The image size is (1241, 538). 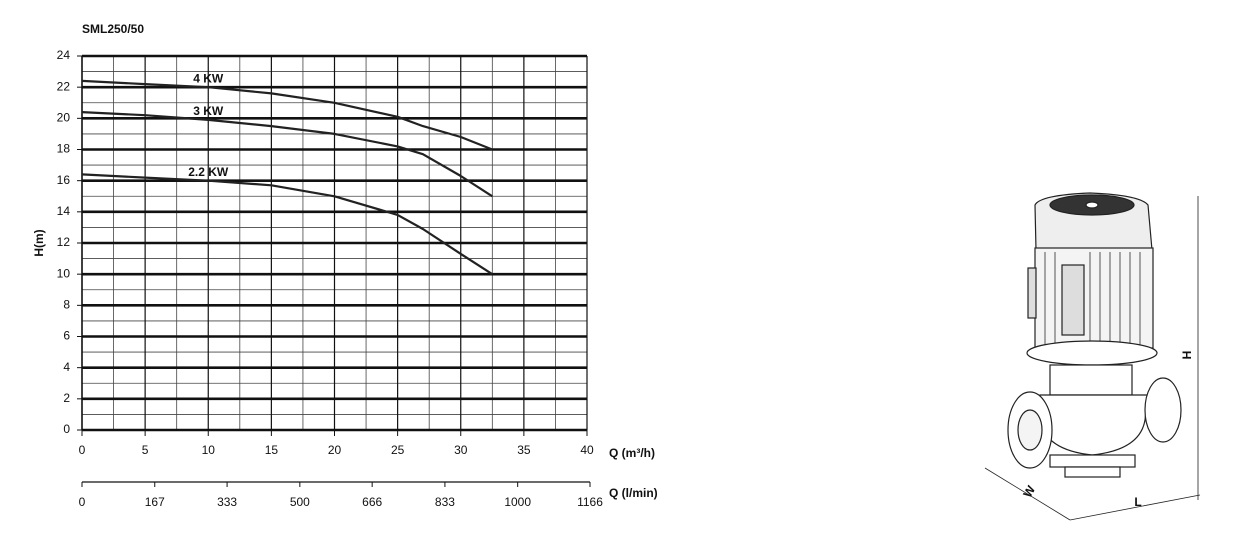 I want to click on x-tick-label: 15, so click(x=272, y=450).